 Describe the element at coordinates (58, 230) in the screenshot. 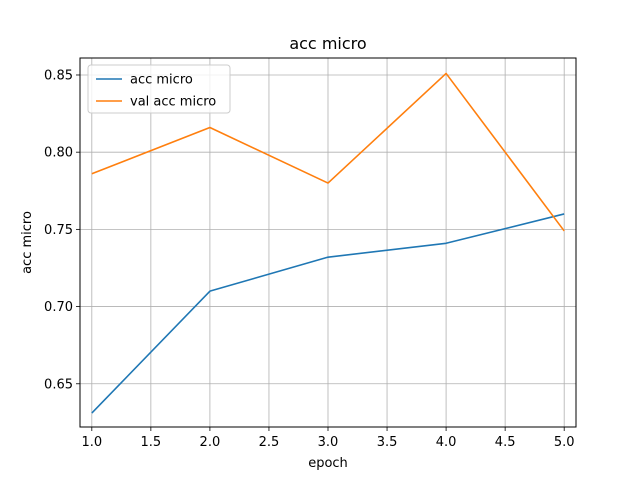

I see `y-tick-label: 0.75` at that location.